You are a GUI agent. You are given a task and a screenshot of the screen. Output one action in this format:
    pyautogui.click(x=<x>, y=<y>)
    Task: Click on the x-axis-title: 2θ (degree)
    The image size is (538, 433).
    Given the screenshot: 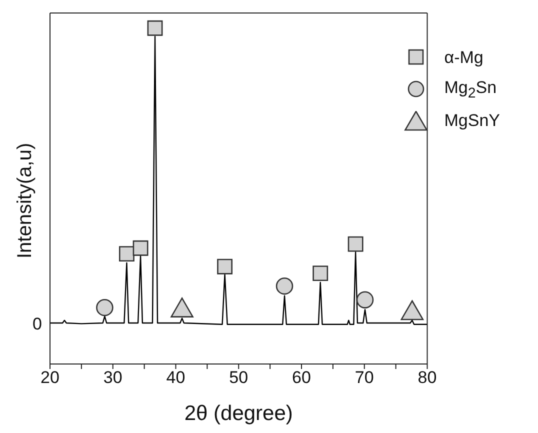 What is the action you would take?
    pyautogui.click(x=238, y=413)
    